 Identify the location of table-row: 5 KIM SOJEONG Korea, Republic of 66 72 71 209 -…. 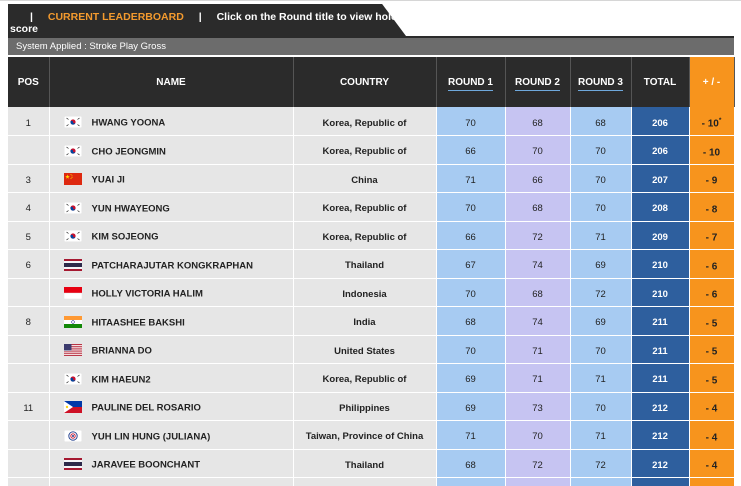
(371, 235).